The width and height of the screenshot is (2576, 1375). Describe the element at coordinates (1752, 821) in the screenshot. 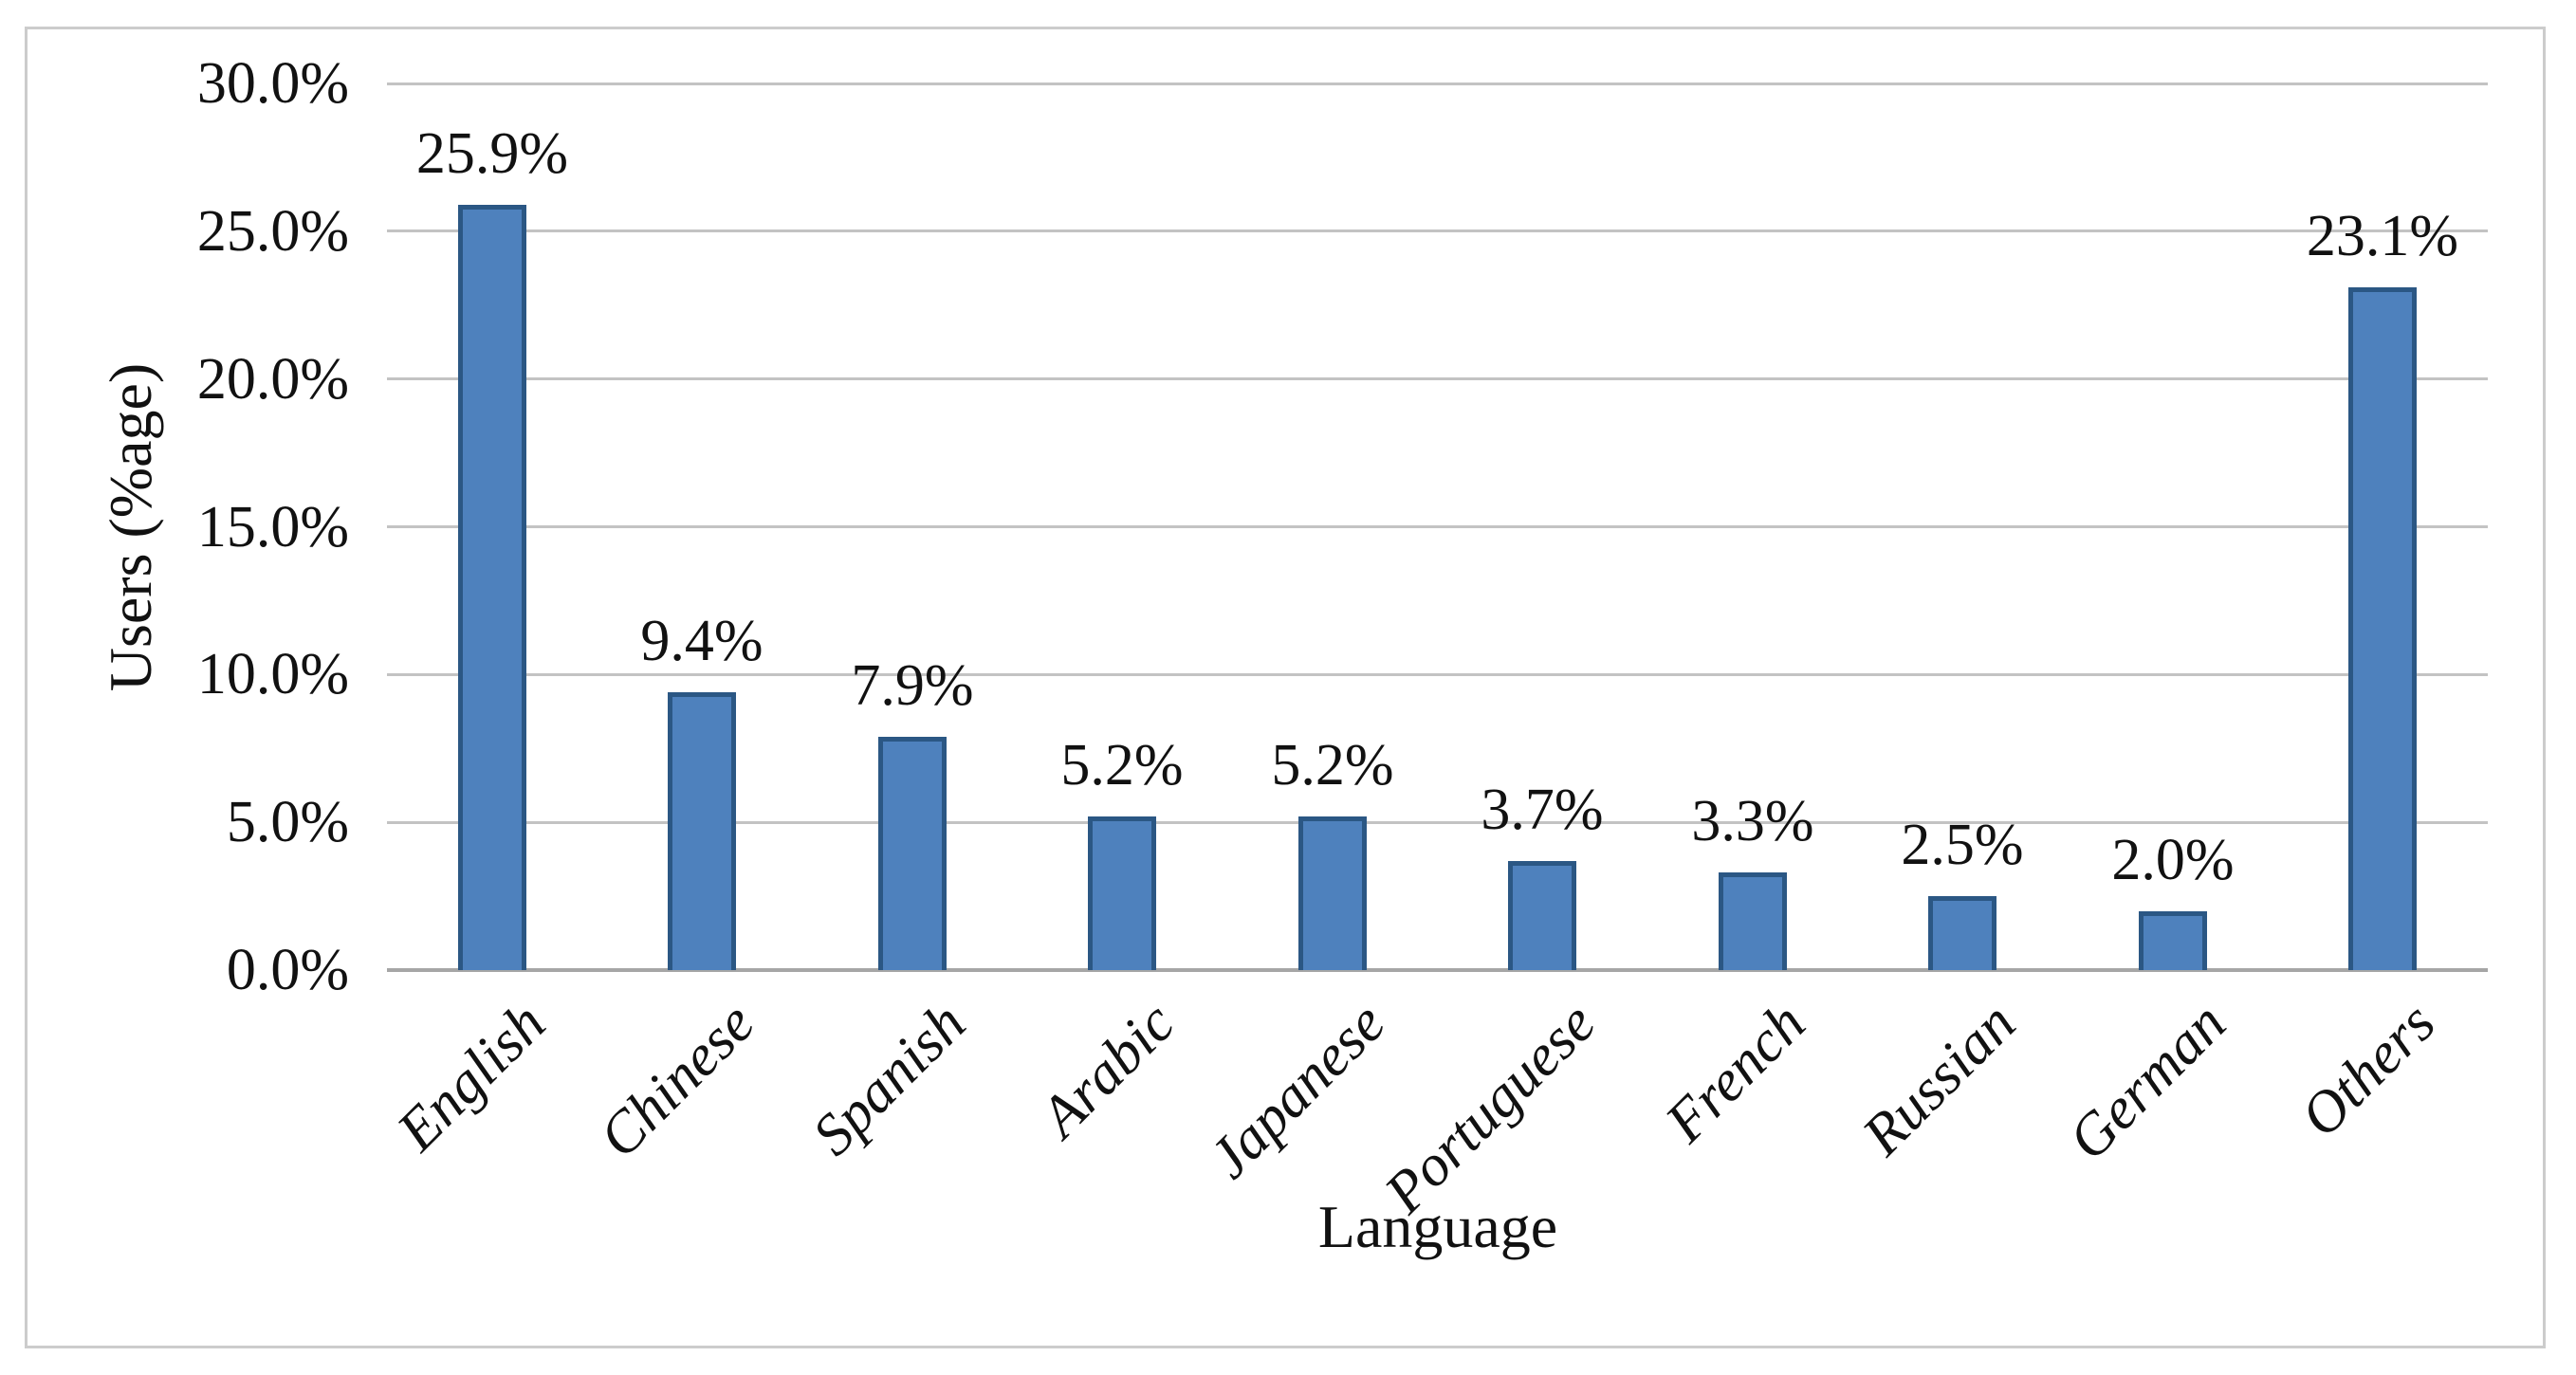

I see `bar-value-label: 3.3%` at that location.